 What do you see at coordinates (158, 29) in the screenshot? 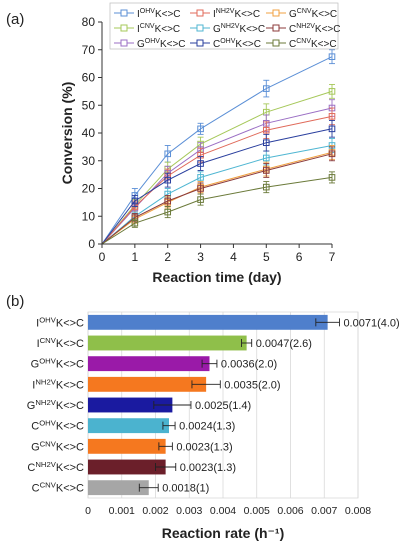
I see `legend-label: ICNVK<>C` at bounding box center [158, 29].